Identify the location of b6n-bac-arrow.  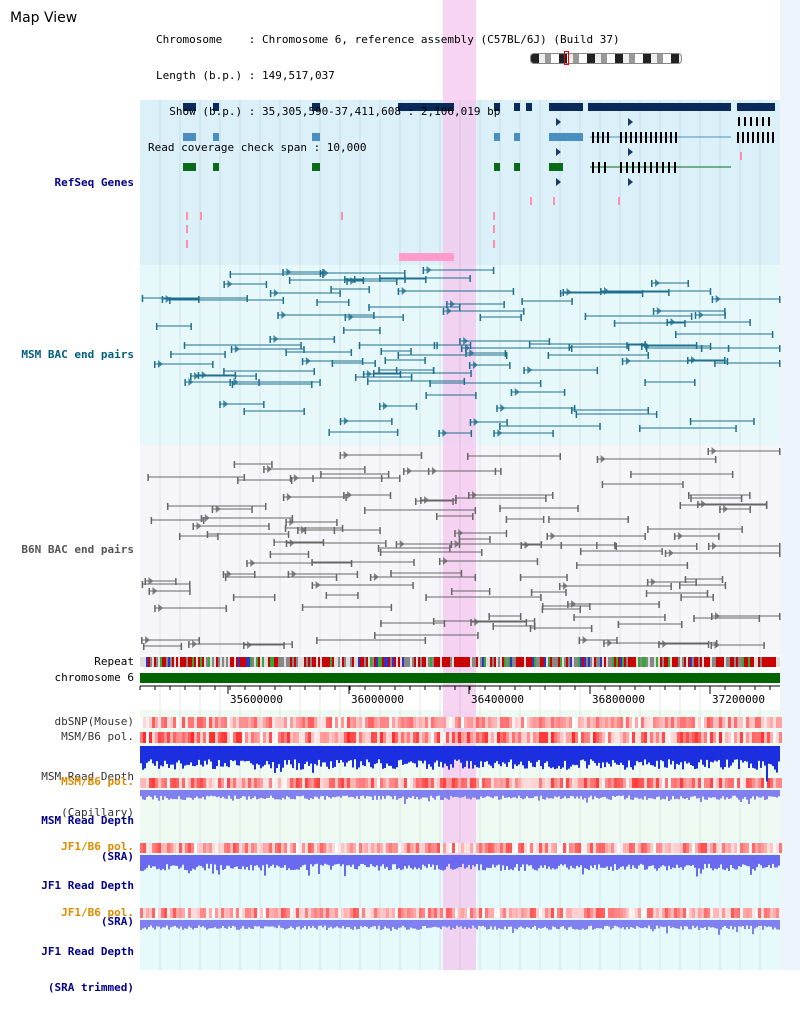
(218, 509).